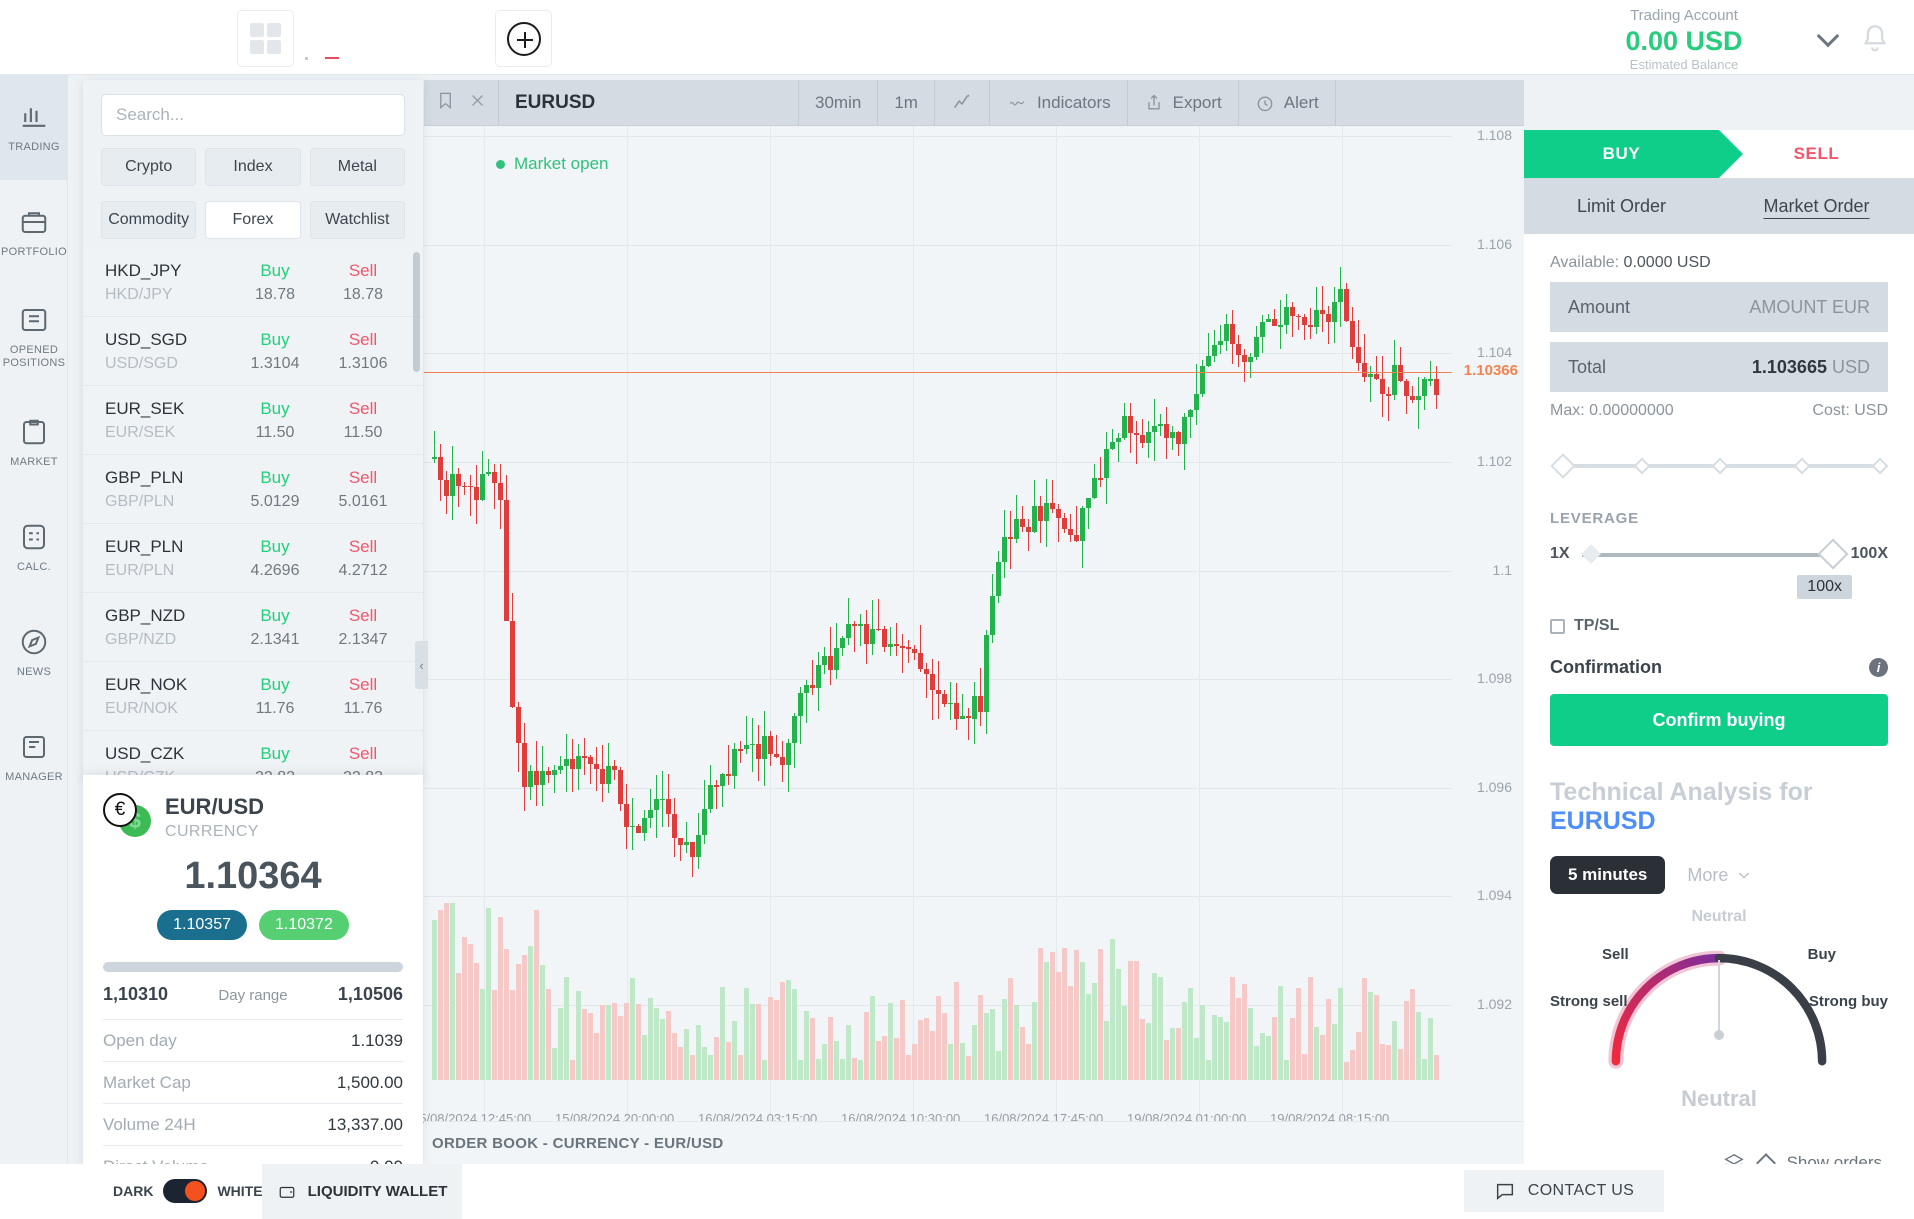 The width and height of the screenshot is (1914, 1219). Describe the element at coordinates (1059, 102) in the screenshot. I see `indicators-button: Indicators` at that location.